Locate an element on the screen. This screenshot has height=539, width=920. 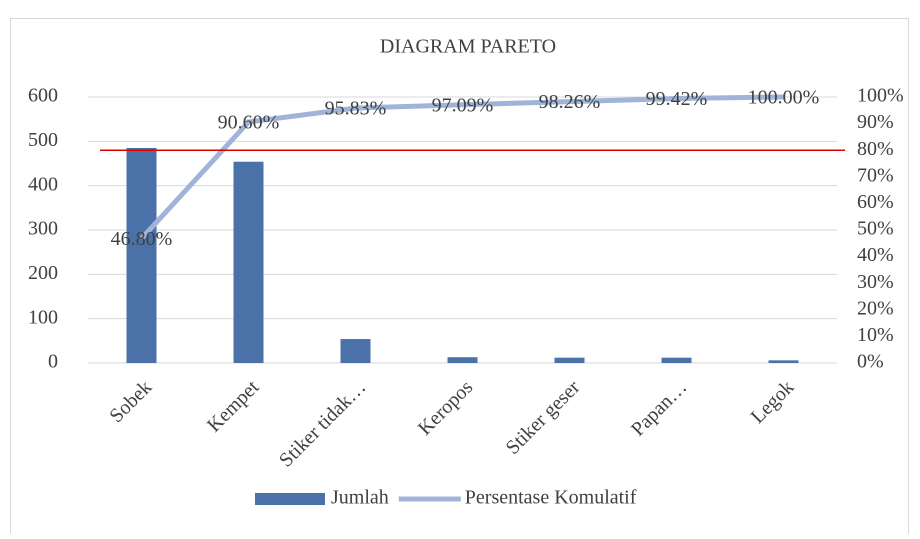
y2-tick-label: 30% is located at coordinates (875, 282).